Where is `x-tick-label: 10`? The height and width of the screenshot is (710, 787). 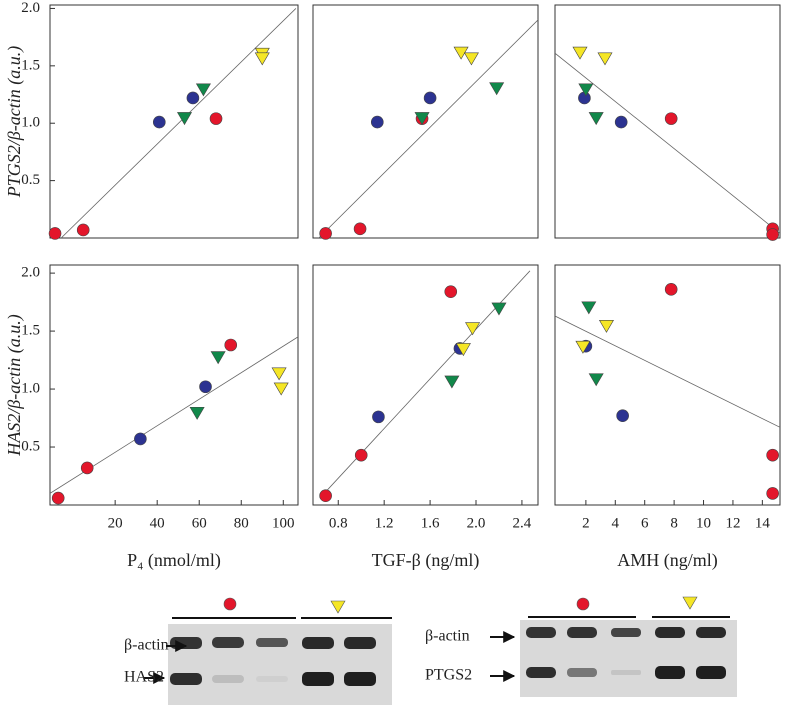 x-tick-label: 10 is located at coordinates (703, 523).